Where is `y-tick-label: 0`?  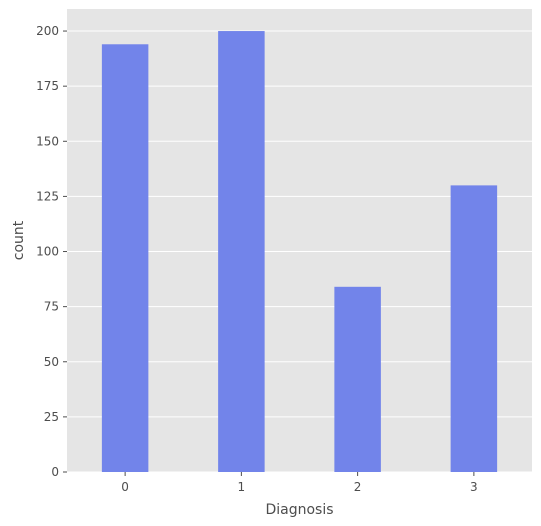
y-tick-label: 0 is located at coordinates (55, 472).